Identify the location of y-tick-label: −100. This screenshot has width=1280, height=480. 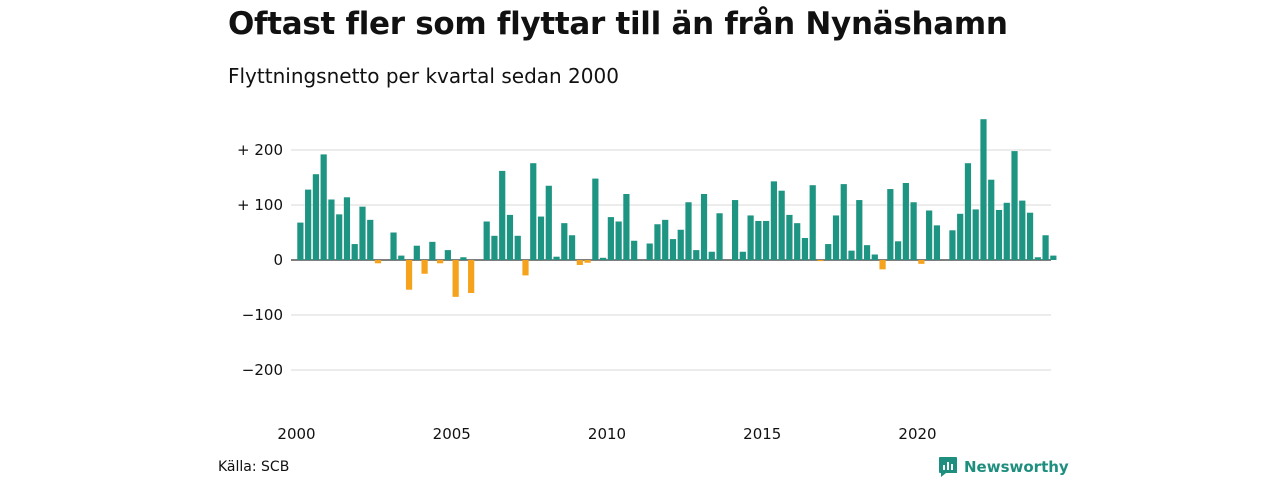
(262, 315).